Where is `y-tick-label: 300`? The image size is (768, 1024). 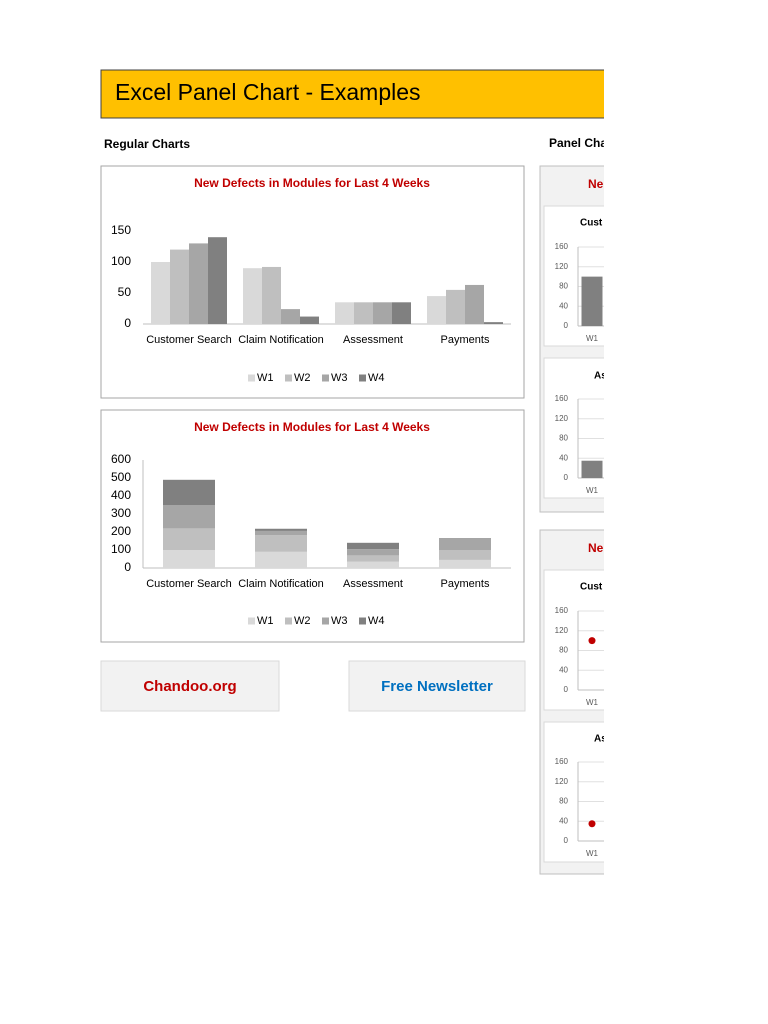
y-tick-label: 300 is located at coordinates (121, 513).